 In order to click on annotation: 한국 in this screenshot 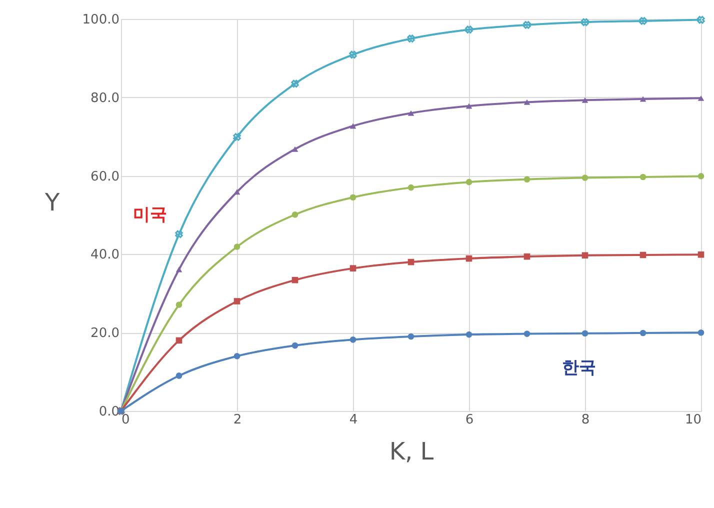, I will do `click(579, 368)`.